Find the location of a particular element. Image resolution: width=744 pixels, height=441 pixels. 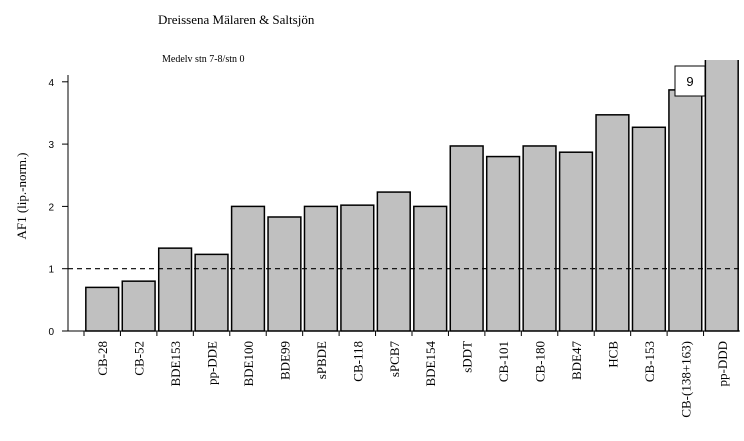

x-tick-label: sDDT is located at coordinates (467, 357).